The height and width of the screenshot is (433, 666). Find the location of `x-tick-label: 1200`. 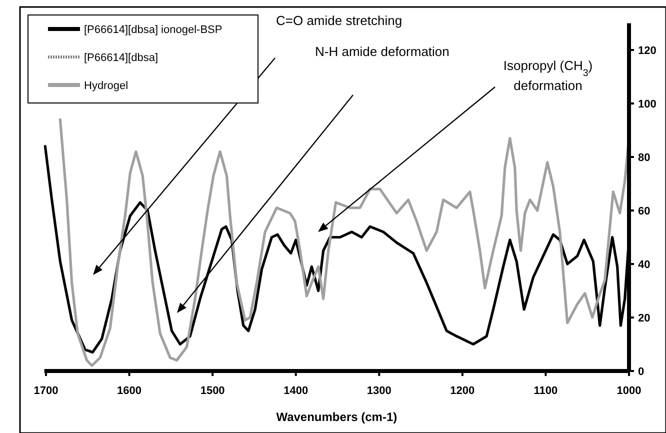

x-tick-label: 1200 is located at coordinates (462, 391).